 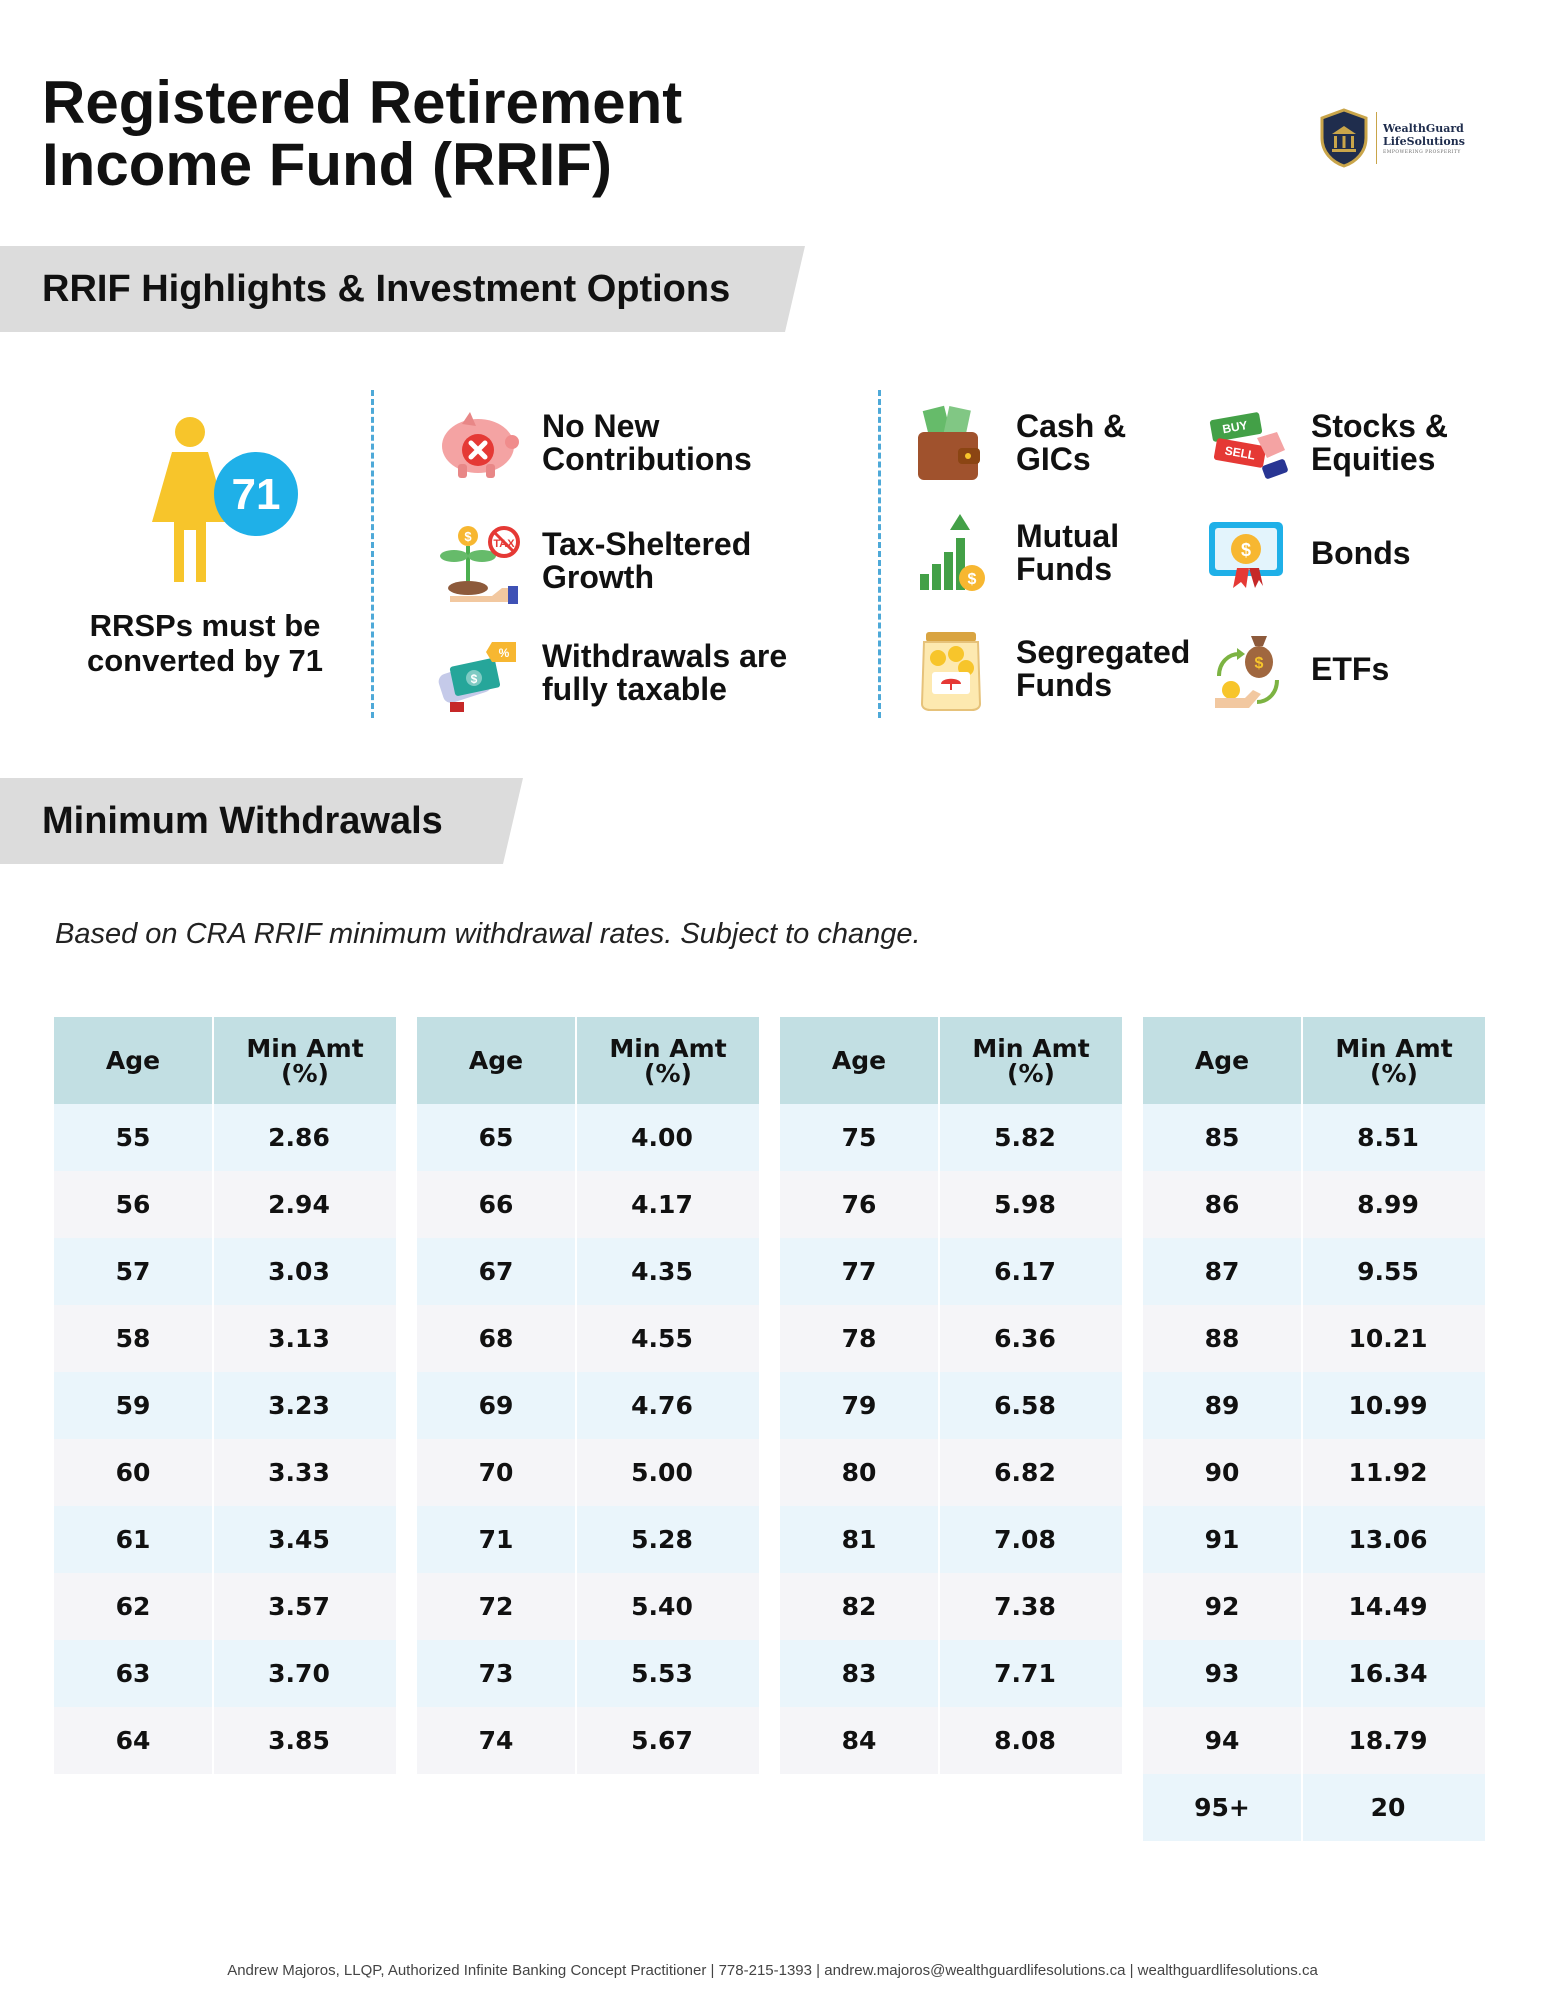 What do you see at coordinates (299, 1137) in the screenshot?
I see `min-amount-value: 2.86` at bounding box center [299, 1137].